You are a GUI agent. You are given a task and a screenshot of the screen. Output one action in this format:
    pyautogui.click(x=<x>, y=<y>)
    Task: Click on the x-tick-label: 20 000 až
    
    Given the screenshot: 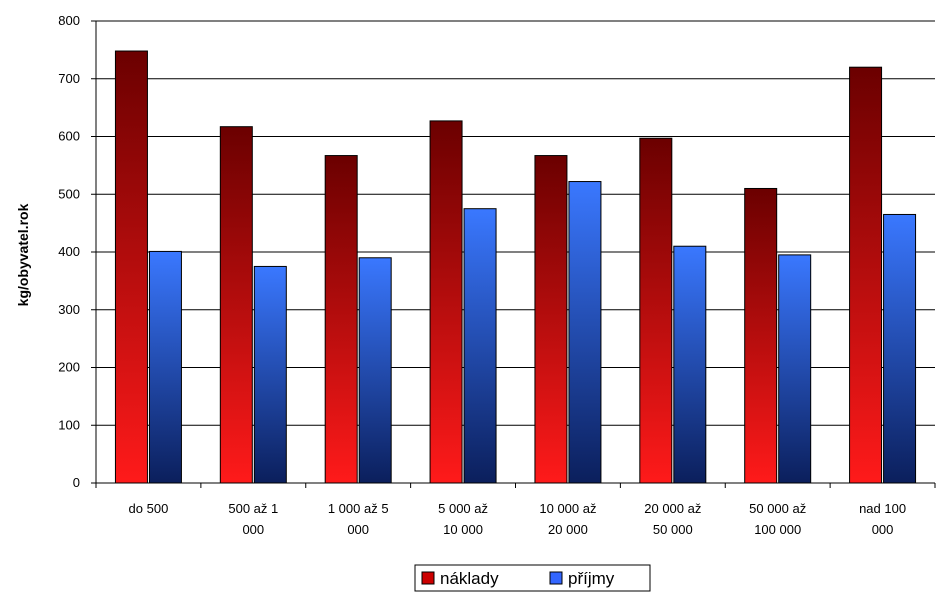 What is the action you would take?
    pyautogui.click(x=672, y=508)
    